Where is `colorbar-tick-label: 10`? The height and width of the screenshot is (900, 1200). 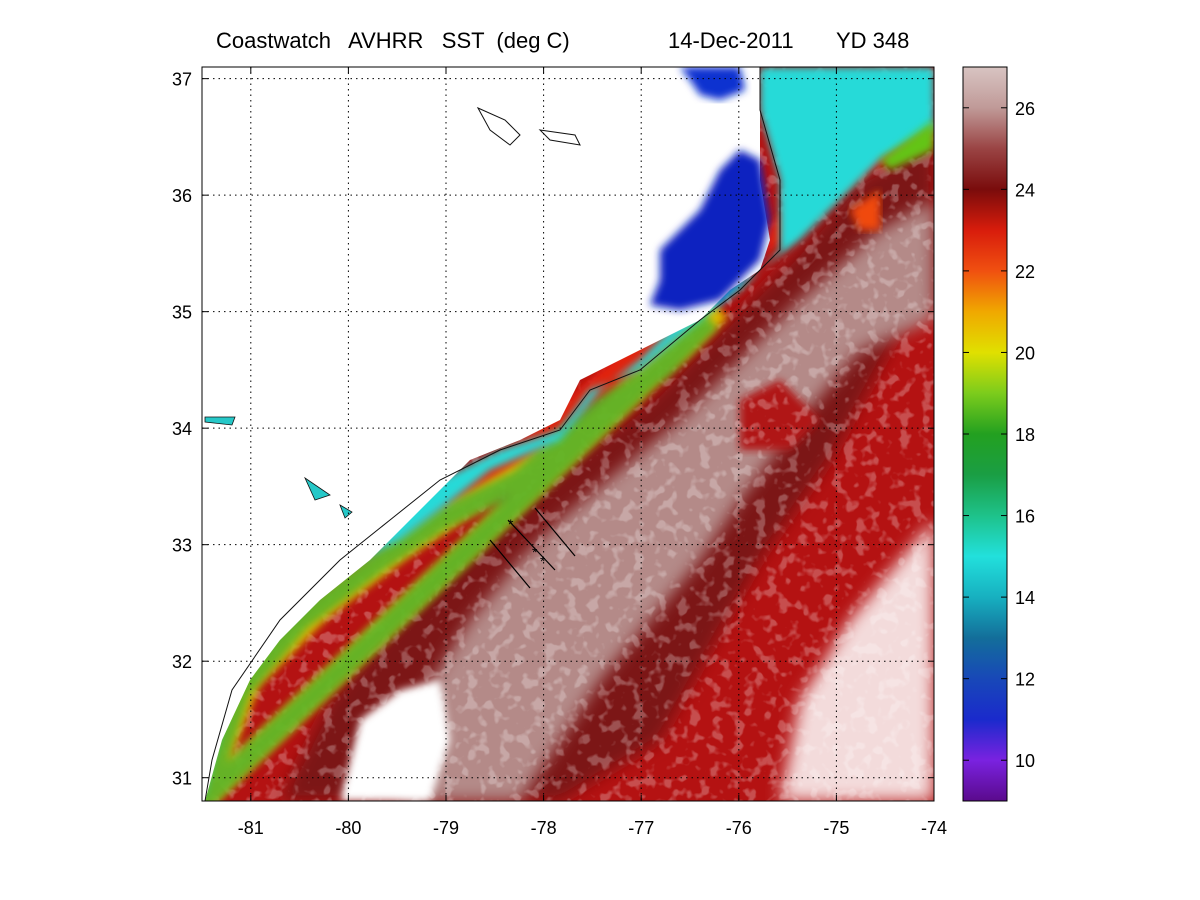
colorbar-tick-label: 10 is located at coordinates (1025, 761).